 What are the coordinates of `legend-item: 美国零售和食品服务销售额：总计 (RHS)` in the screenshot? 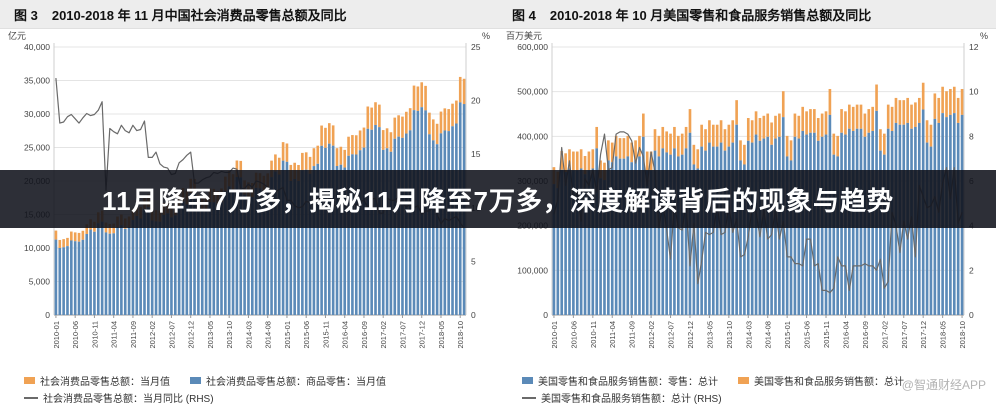 It's located at (622, 397).